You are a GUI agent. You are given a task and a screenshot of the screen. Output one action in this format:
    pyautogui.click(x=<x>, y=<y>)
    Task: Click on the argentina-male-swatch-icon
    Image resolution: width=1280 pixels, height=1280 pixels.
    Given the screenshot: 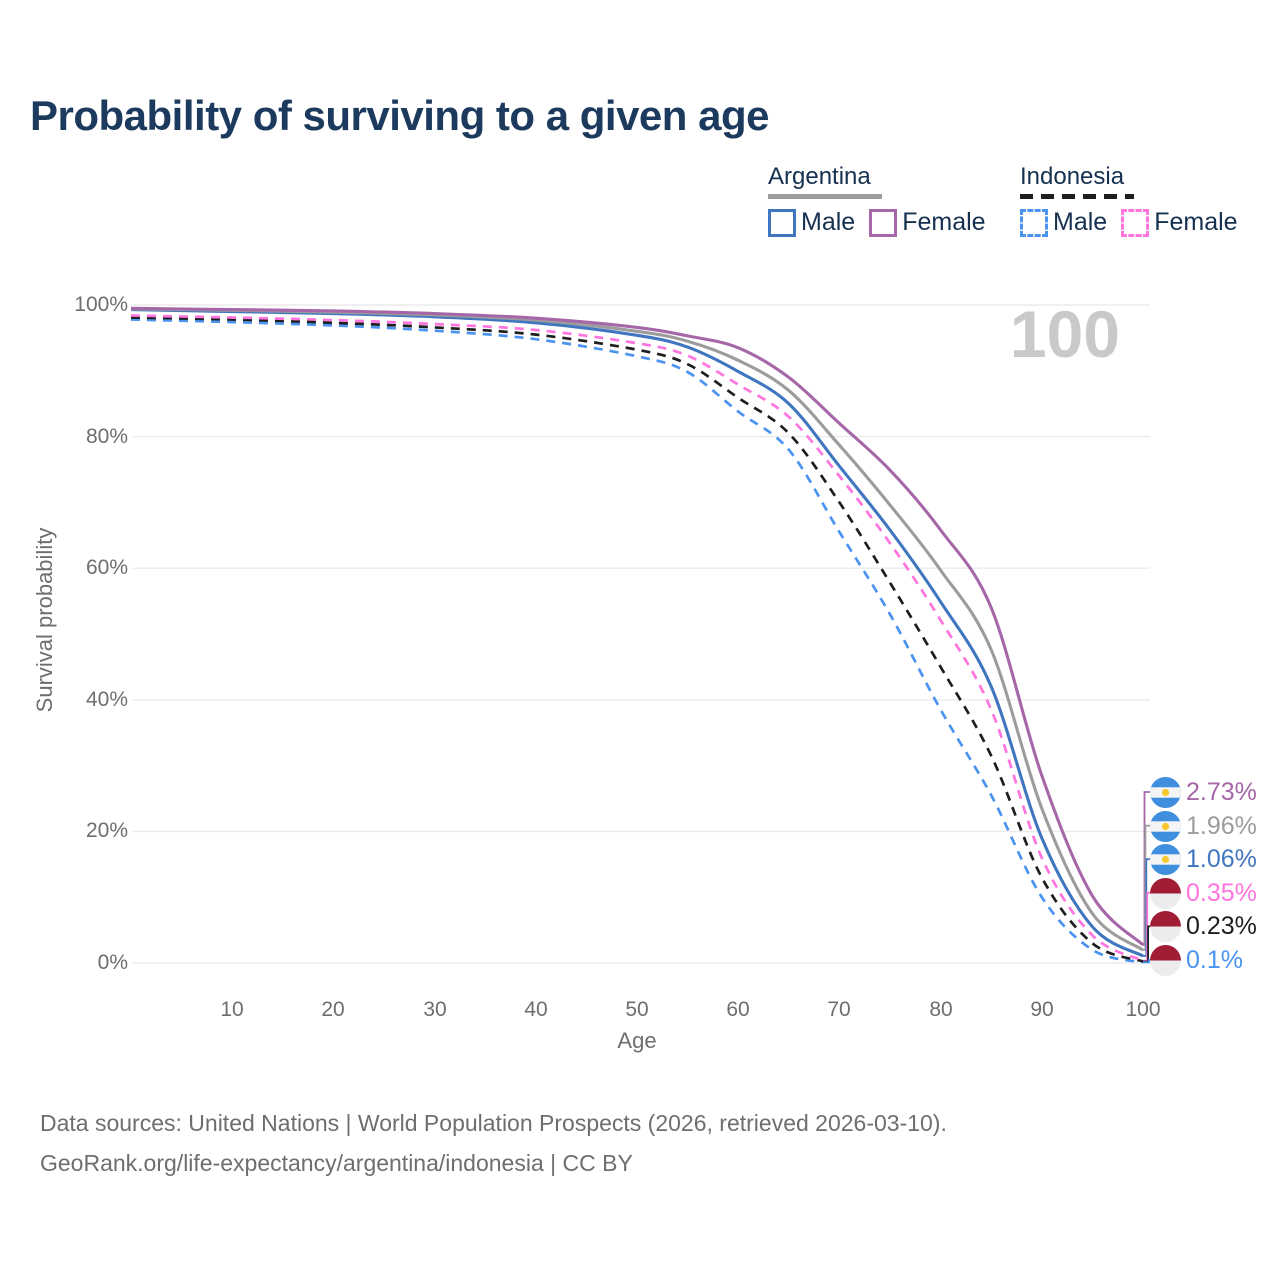 What is the action you would take?
    pyautogui.click(x=782, y=222)
    